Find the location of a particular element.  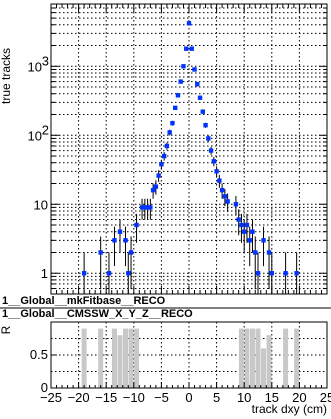

ratio-gridlines is located at coordinates (189, 355).